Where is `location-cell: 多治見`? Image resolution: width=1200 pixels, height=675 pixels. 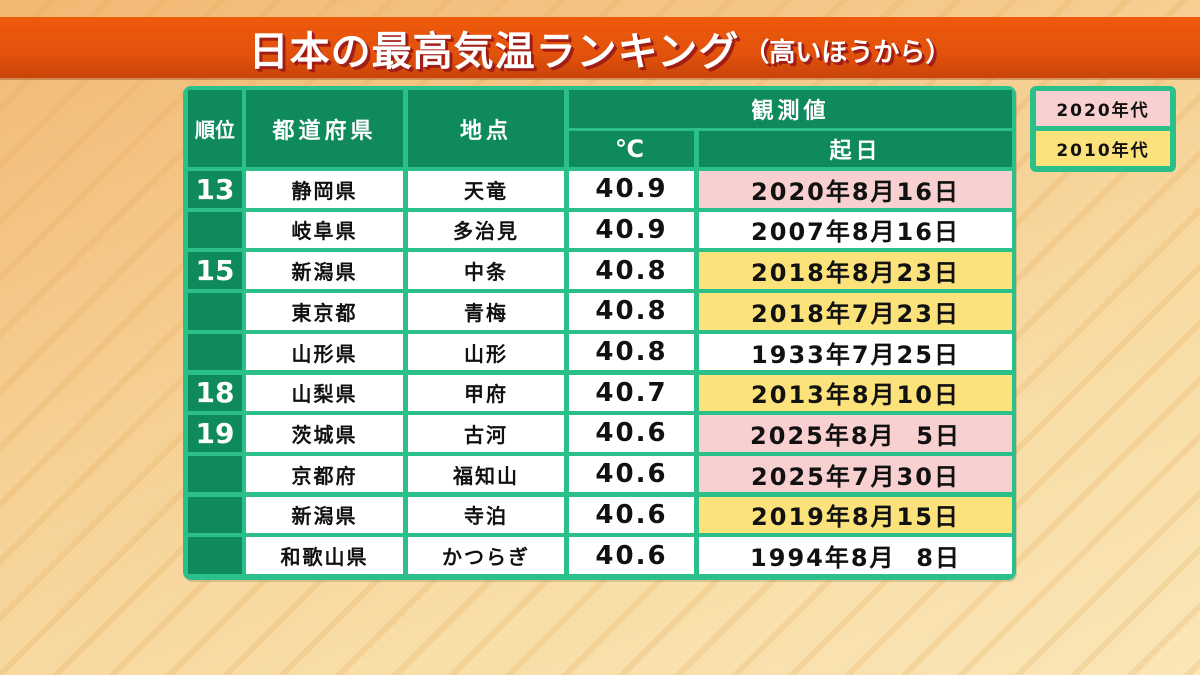 location-cell: 多治見 is located at coordinates (486, 230).